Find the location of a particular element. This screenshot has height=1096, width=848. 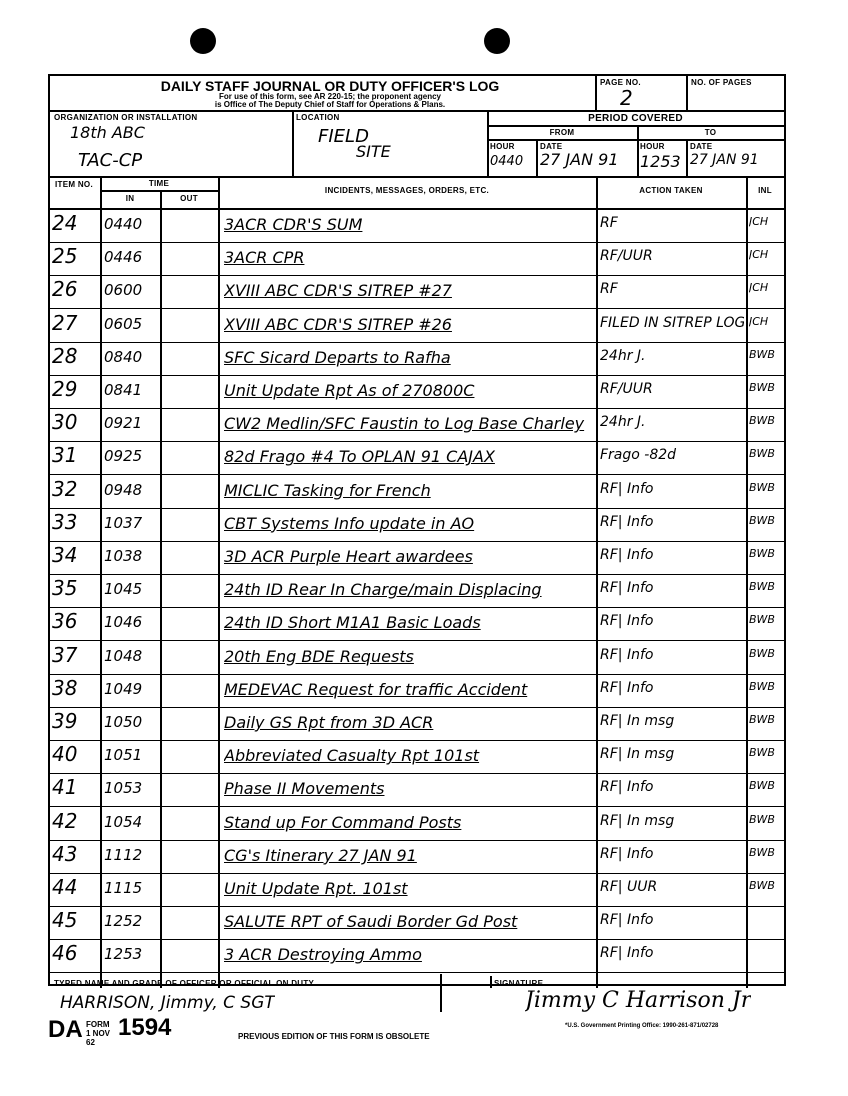

incident-text: SFC Sicard Departs to Rafha is located at coordinates (337, 357).